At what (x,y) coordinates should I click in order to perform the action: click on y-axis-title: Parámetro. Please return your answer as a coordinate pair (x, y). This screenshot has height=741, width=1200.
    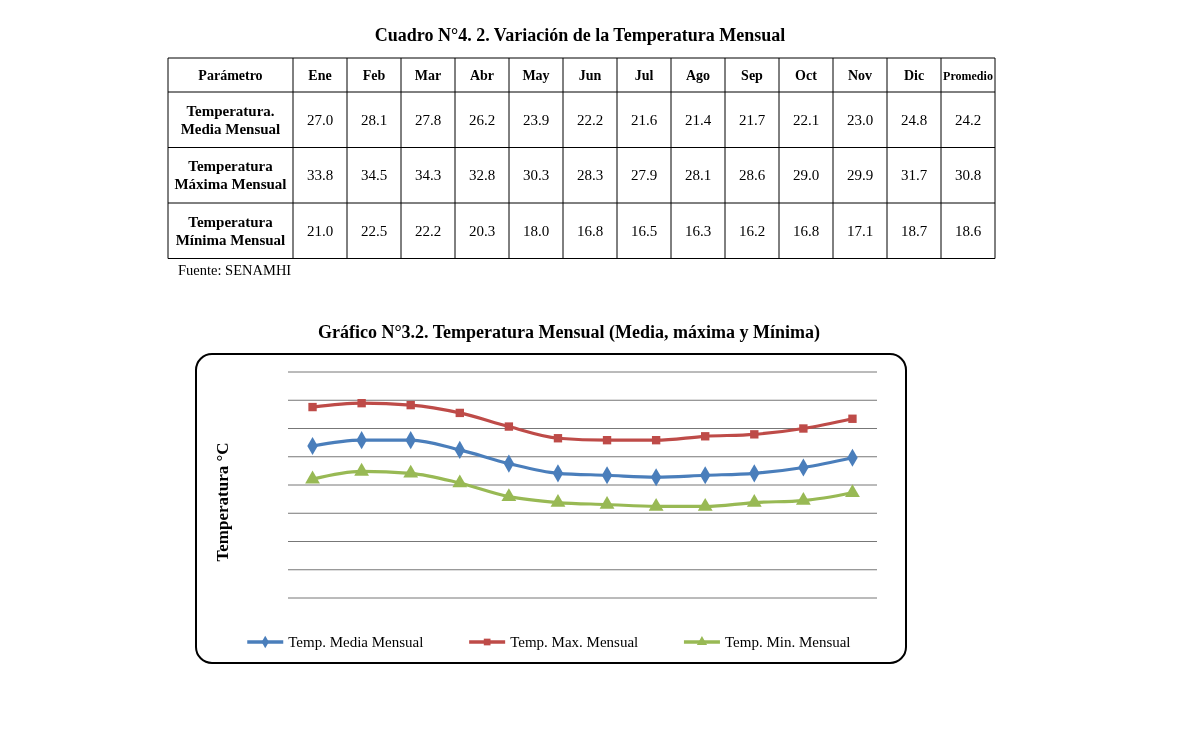
    Looking at the image, I should click on (230, 75).